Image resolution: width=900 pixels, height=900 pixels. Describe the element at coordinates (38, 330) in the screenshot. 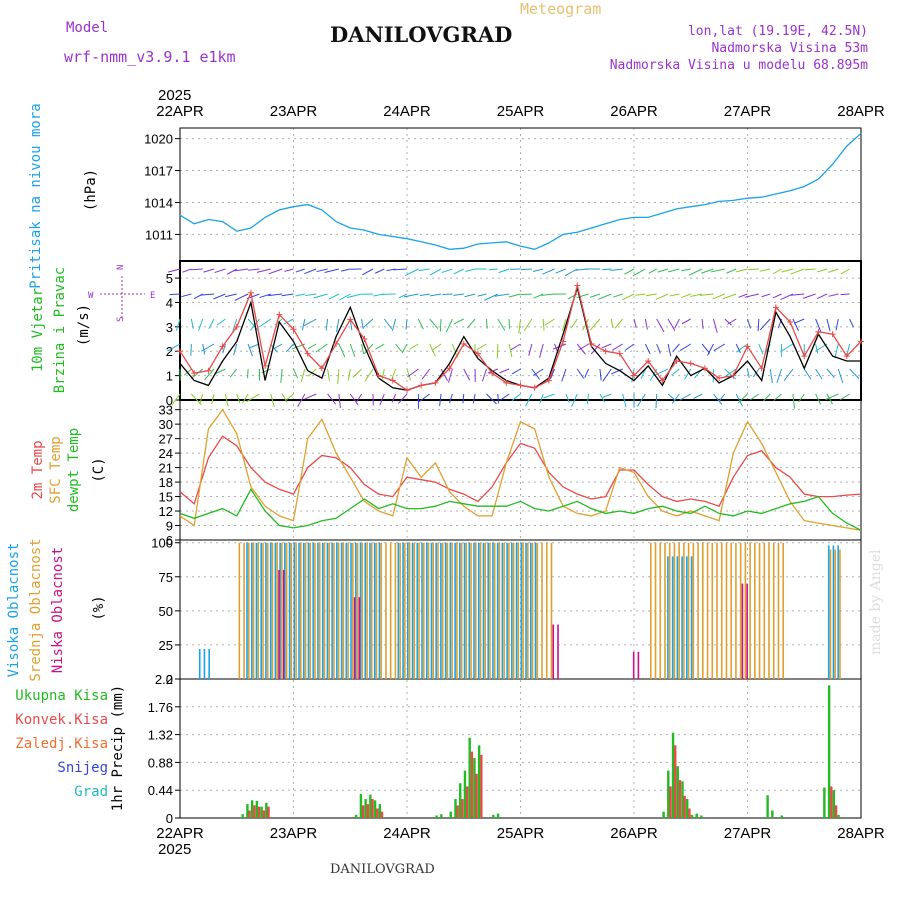

I see `wind-ylabel-1: 10m Vjetar` at that location.